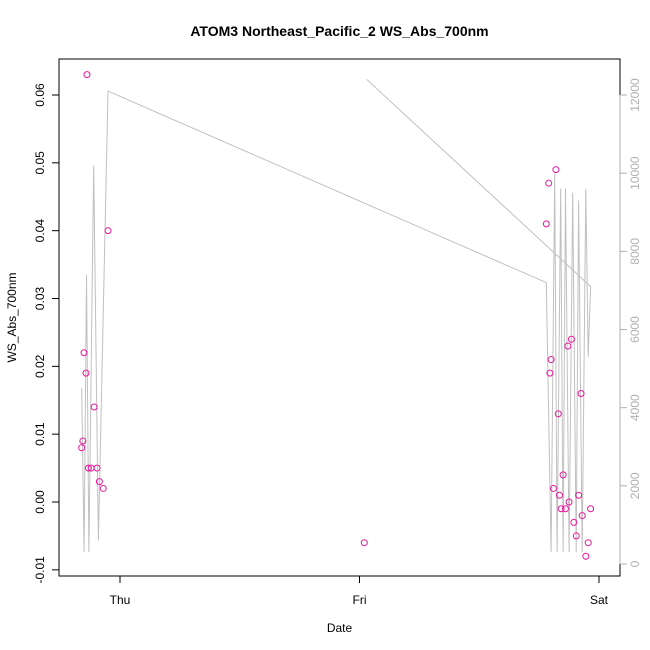  I want to click on y-right-tick-label: 12000, so click(635, 95).